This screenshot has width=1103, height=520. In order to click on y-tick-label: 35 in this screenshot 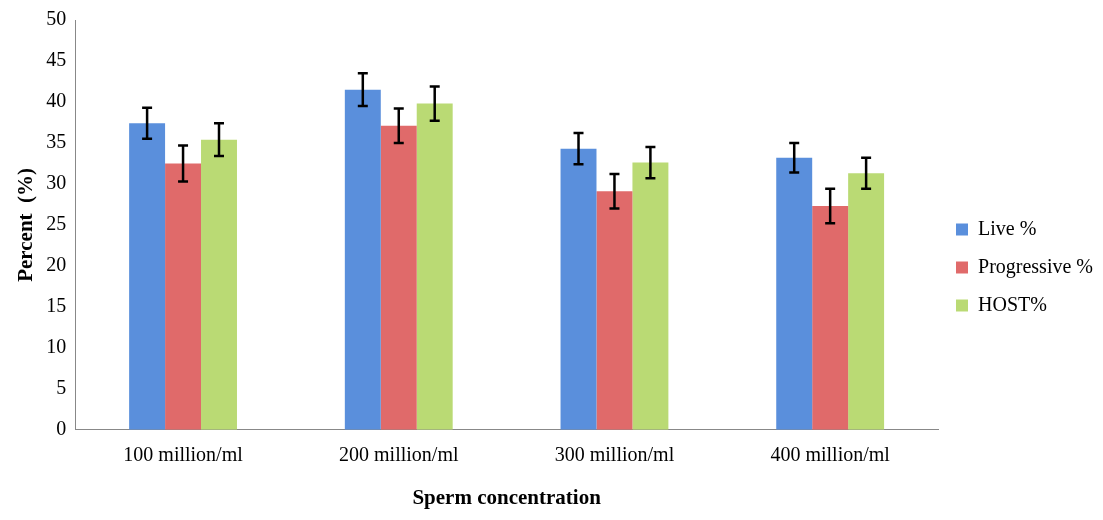, I will do `click(56, 141)`.